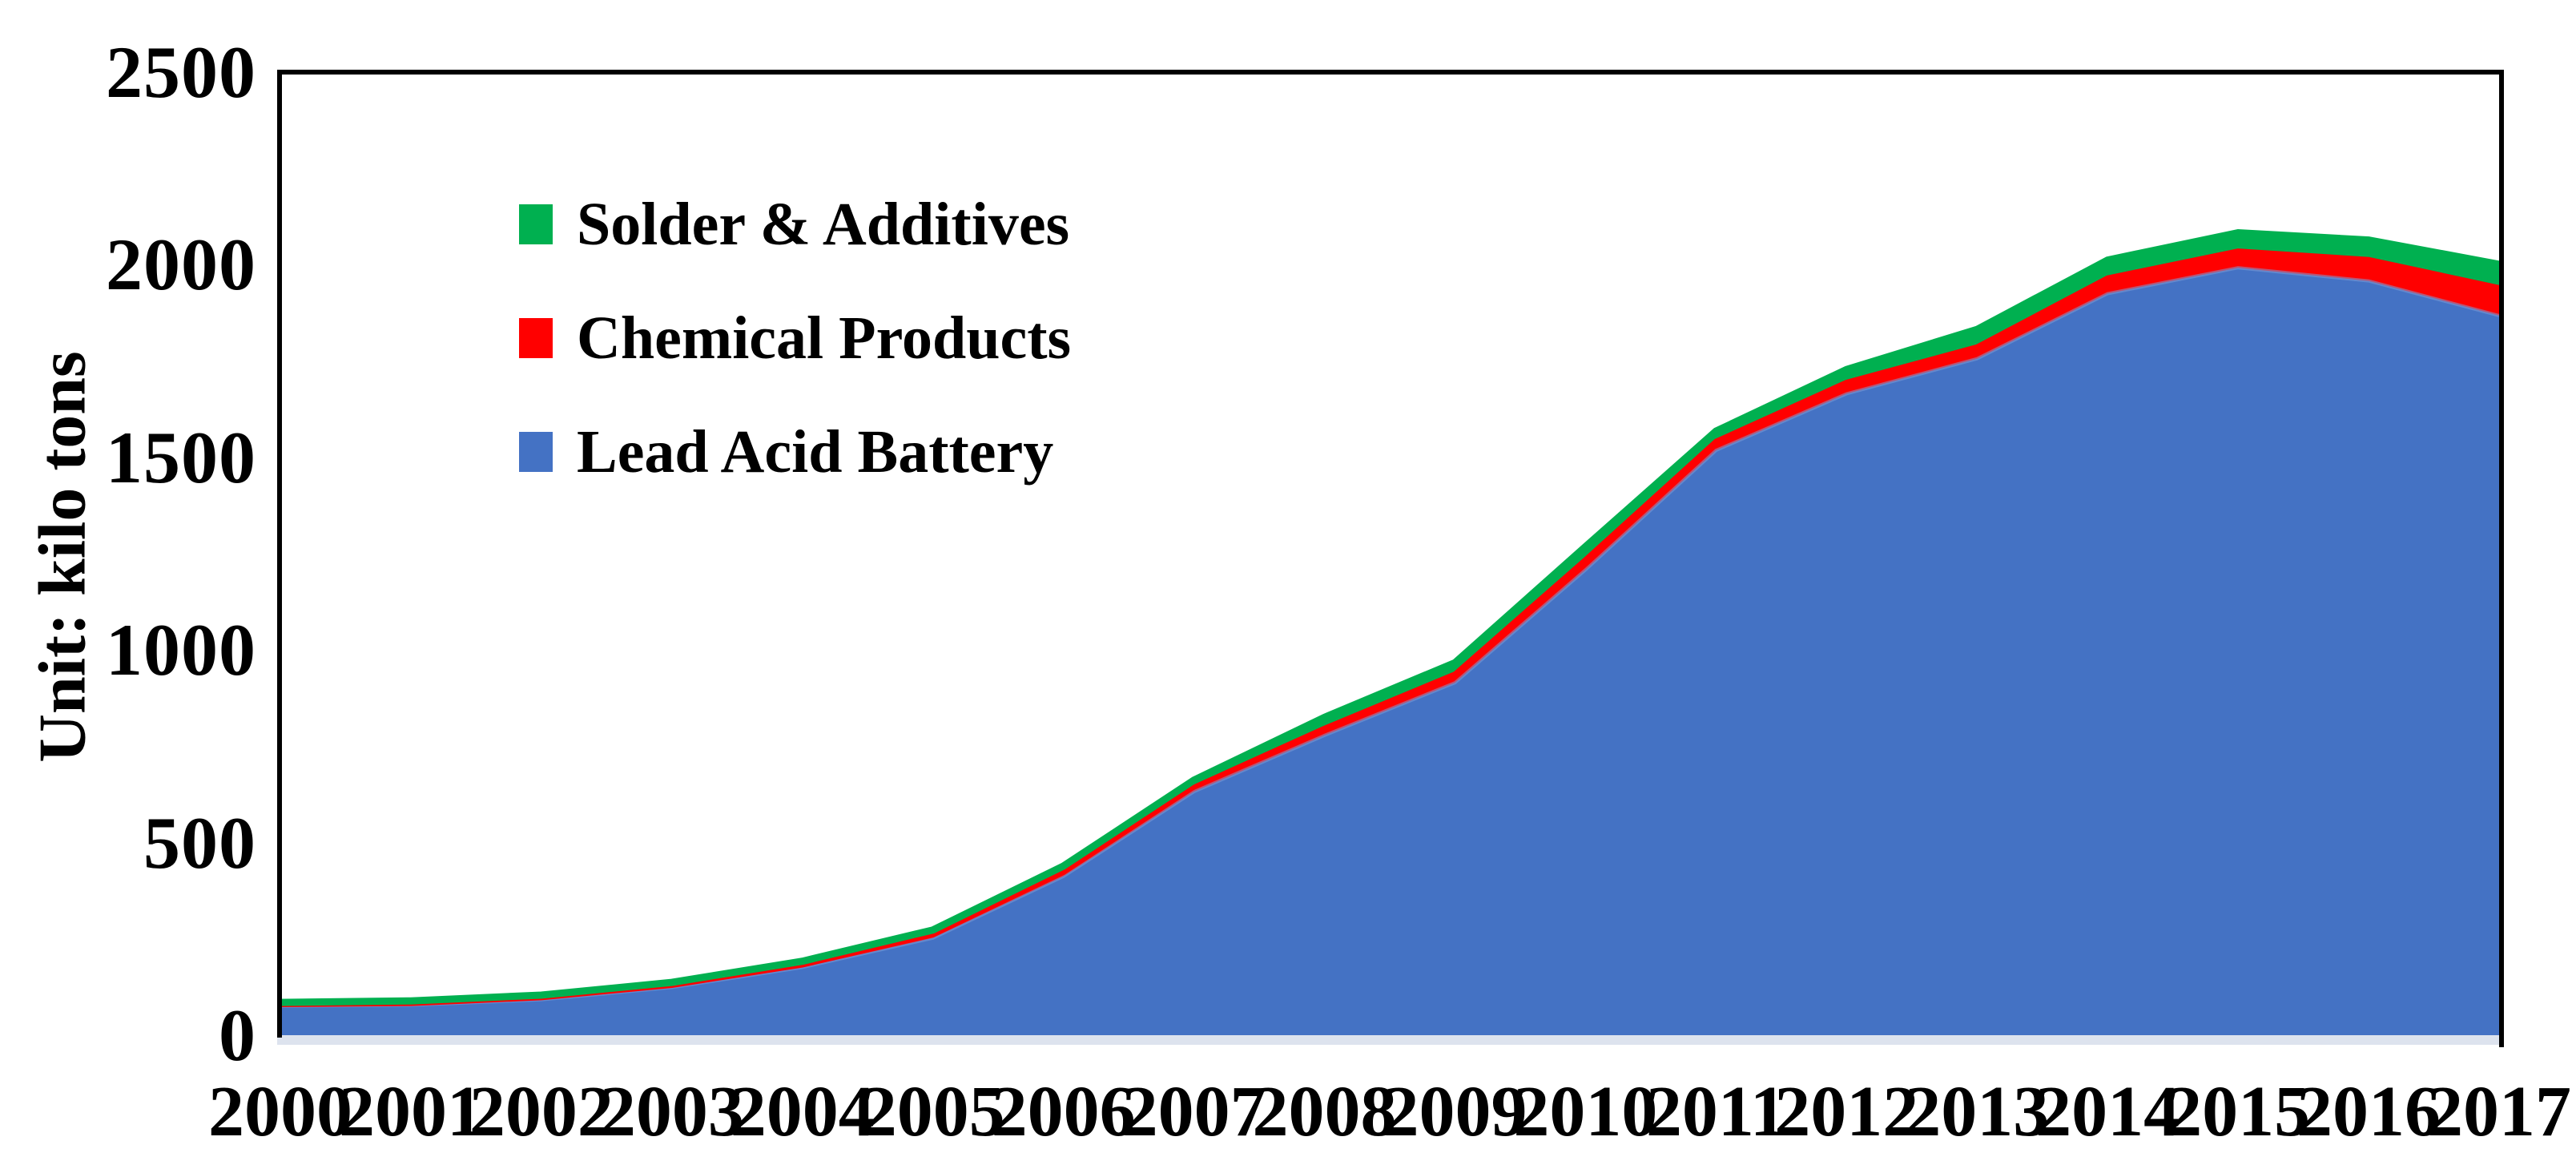 This screenshot has width=2576, height=1173. What do you see at coordinates (536, 452) in the screenshot?
I see `legend-swatch-blue` at bounding box center [536, 452].